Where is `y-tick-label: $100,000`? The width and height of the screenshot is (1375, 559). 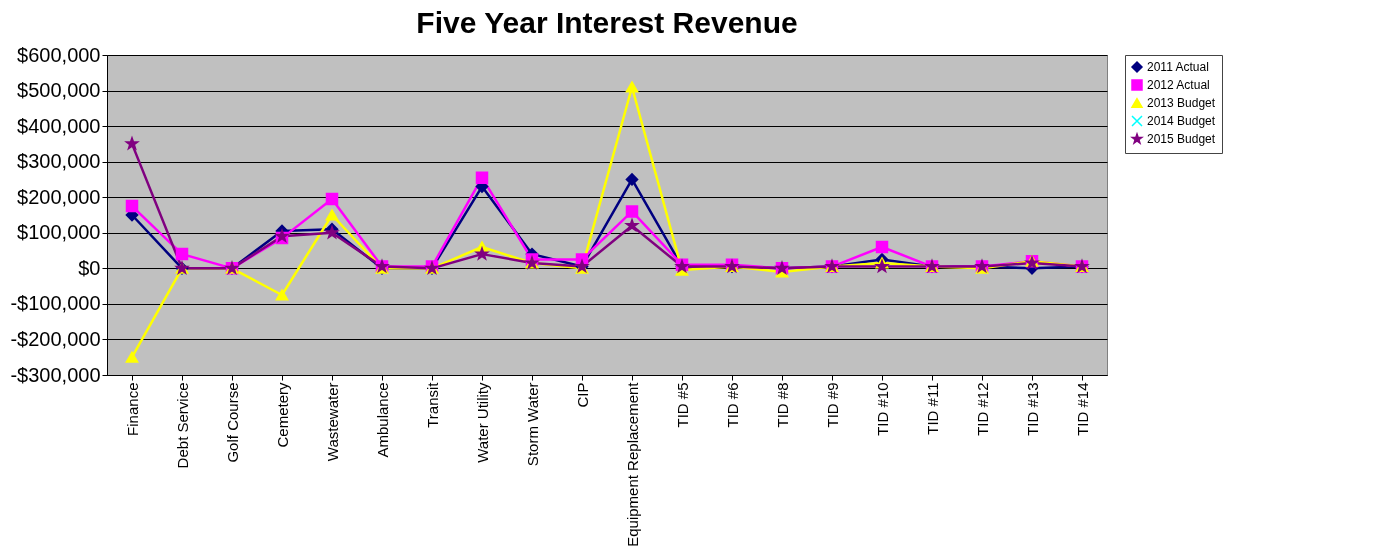 y-tick-label: $100,000 is located at coordinates (59, 232).